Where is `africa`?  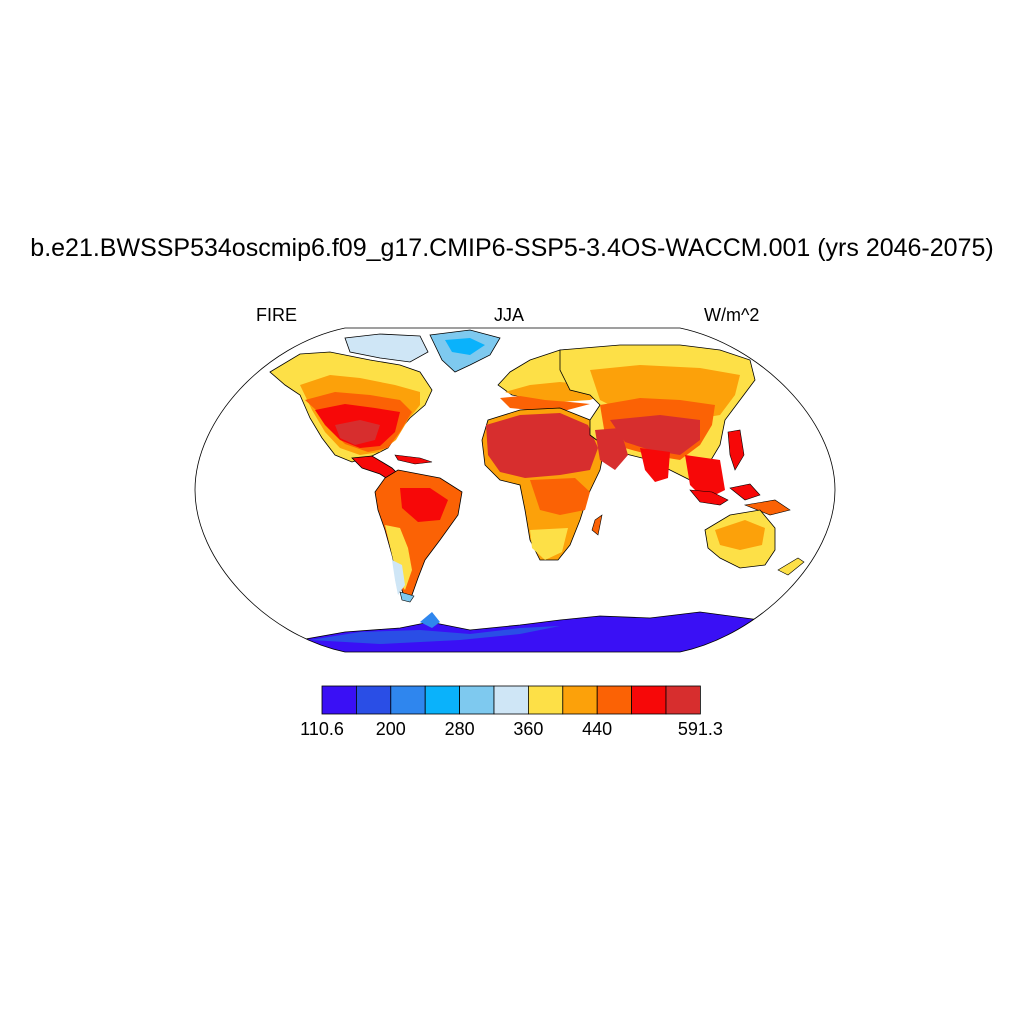 africa is located at coordinates (543, 484).